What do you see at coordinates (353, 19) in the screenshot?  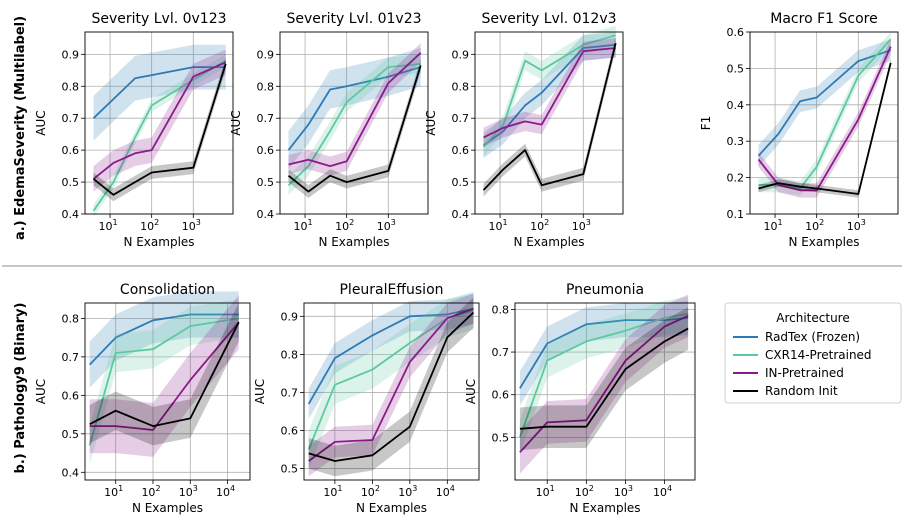 I see `panel-title: Severity Lvl. 01v23` at bounding box center [353, 19].